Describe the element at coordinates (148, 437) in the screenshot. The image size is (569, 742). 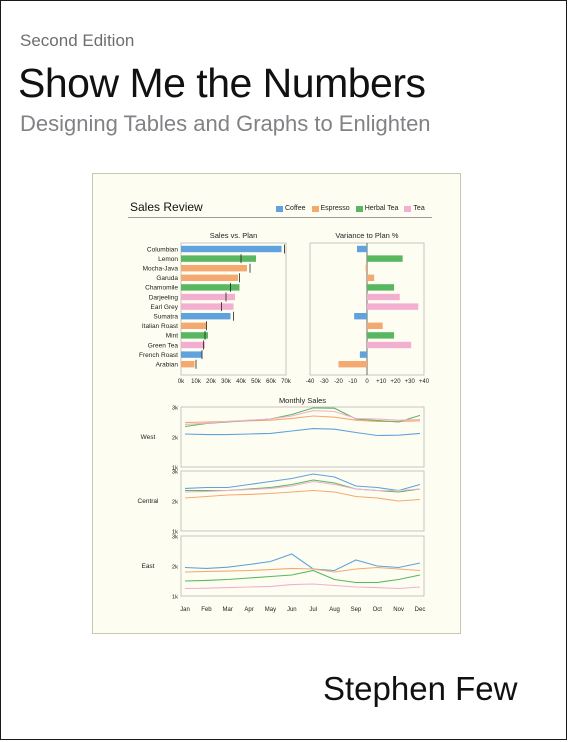
I see `region-label: West` at that location.